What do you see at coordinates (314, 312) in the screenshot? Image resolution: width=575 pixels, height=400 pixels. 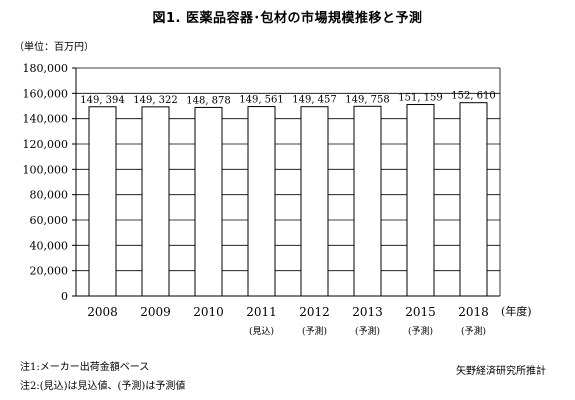 I see `x-tick-label: 2012` at bounding box center [314, 312].